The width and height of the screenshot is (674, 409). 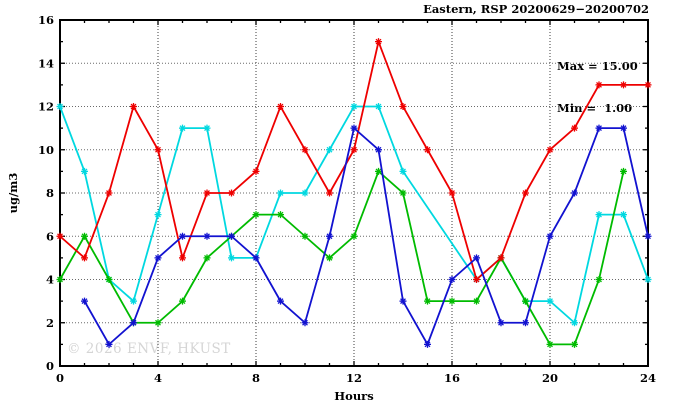 I want to click on svg-text: 14, so click(x=46, y=63).